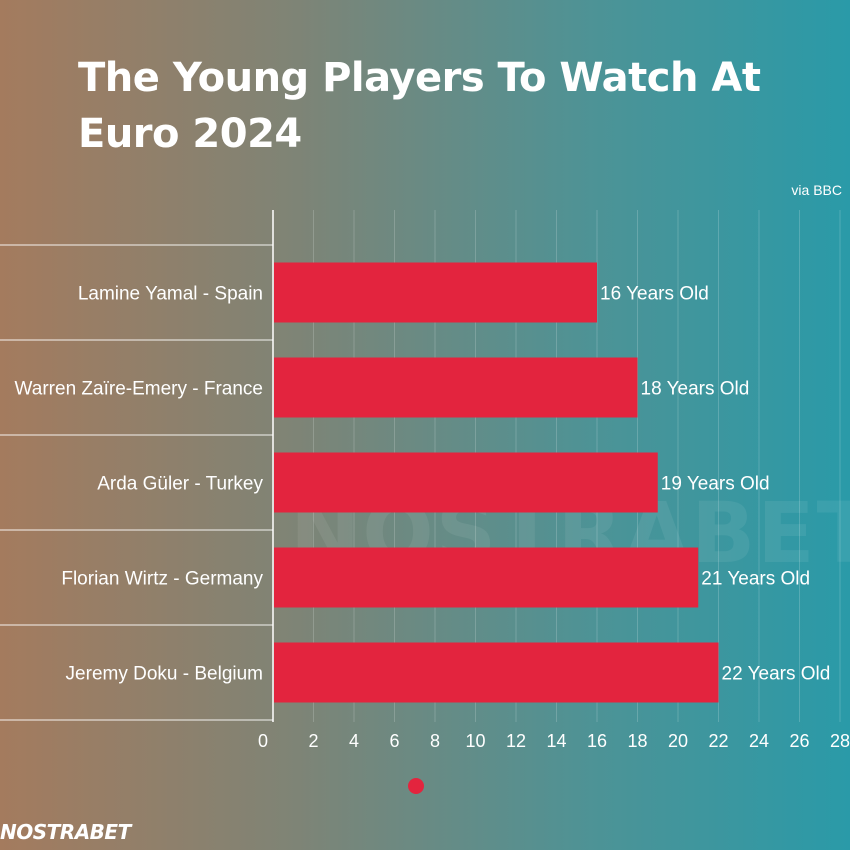 The image size is (850, 850). Describe the element at coordinates (180, 484) in the screenshot. I see `category-label: Arda Güler - Turkey` at that location.